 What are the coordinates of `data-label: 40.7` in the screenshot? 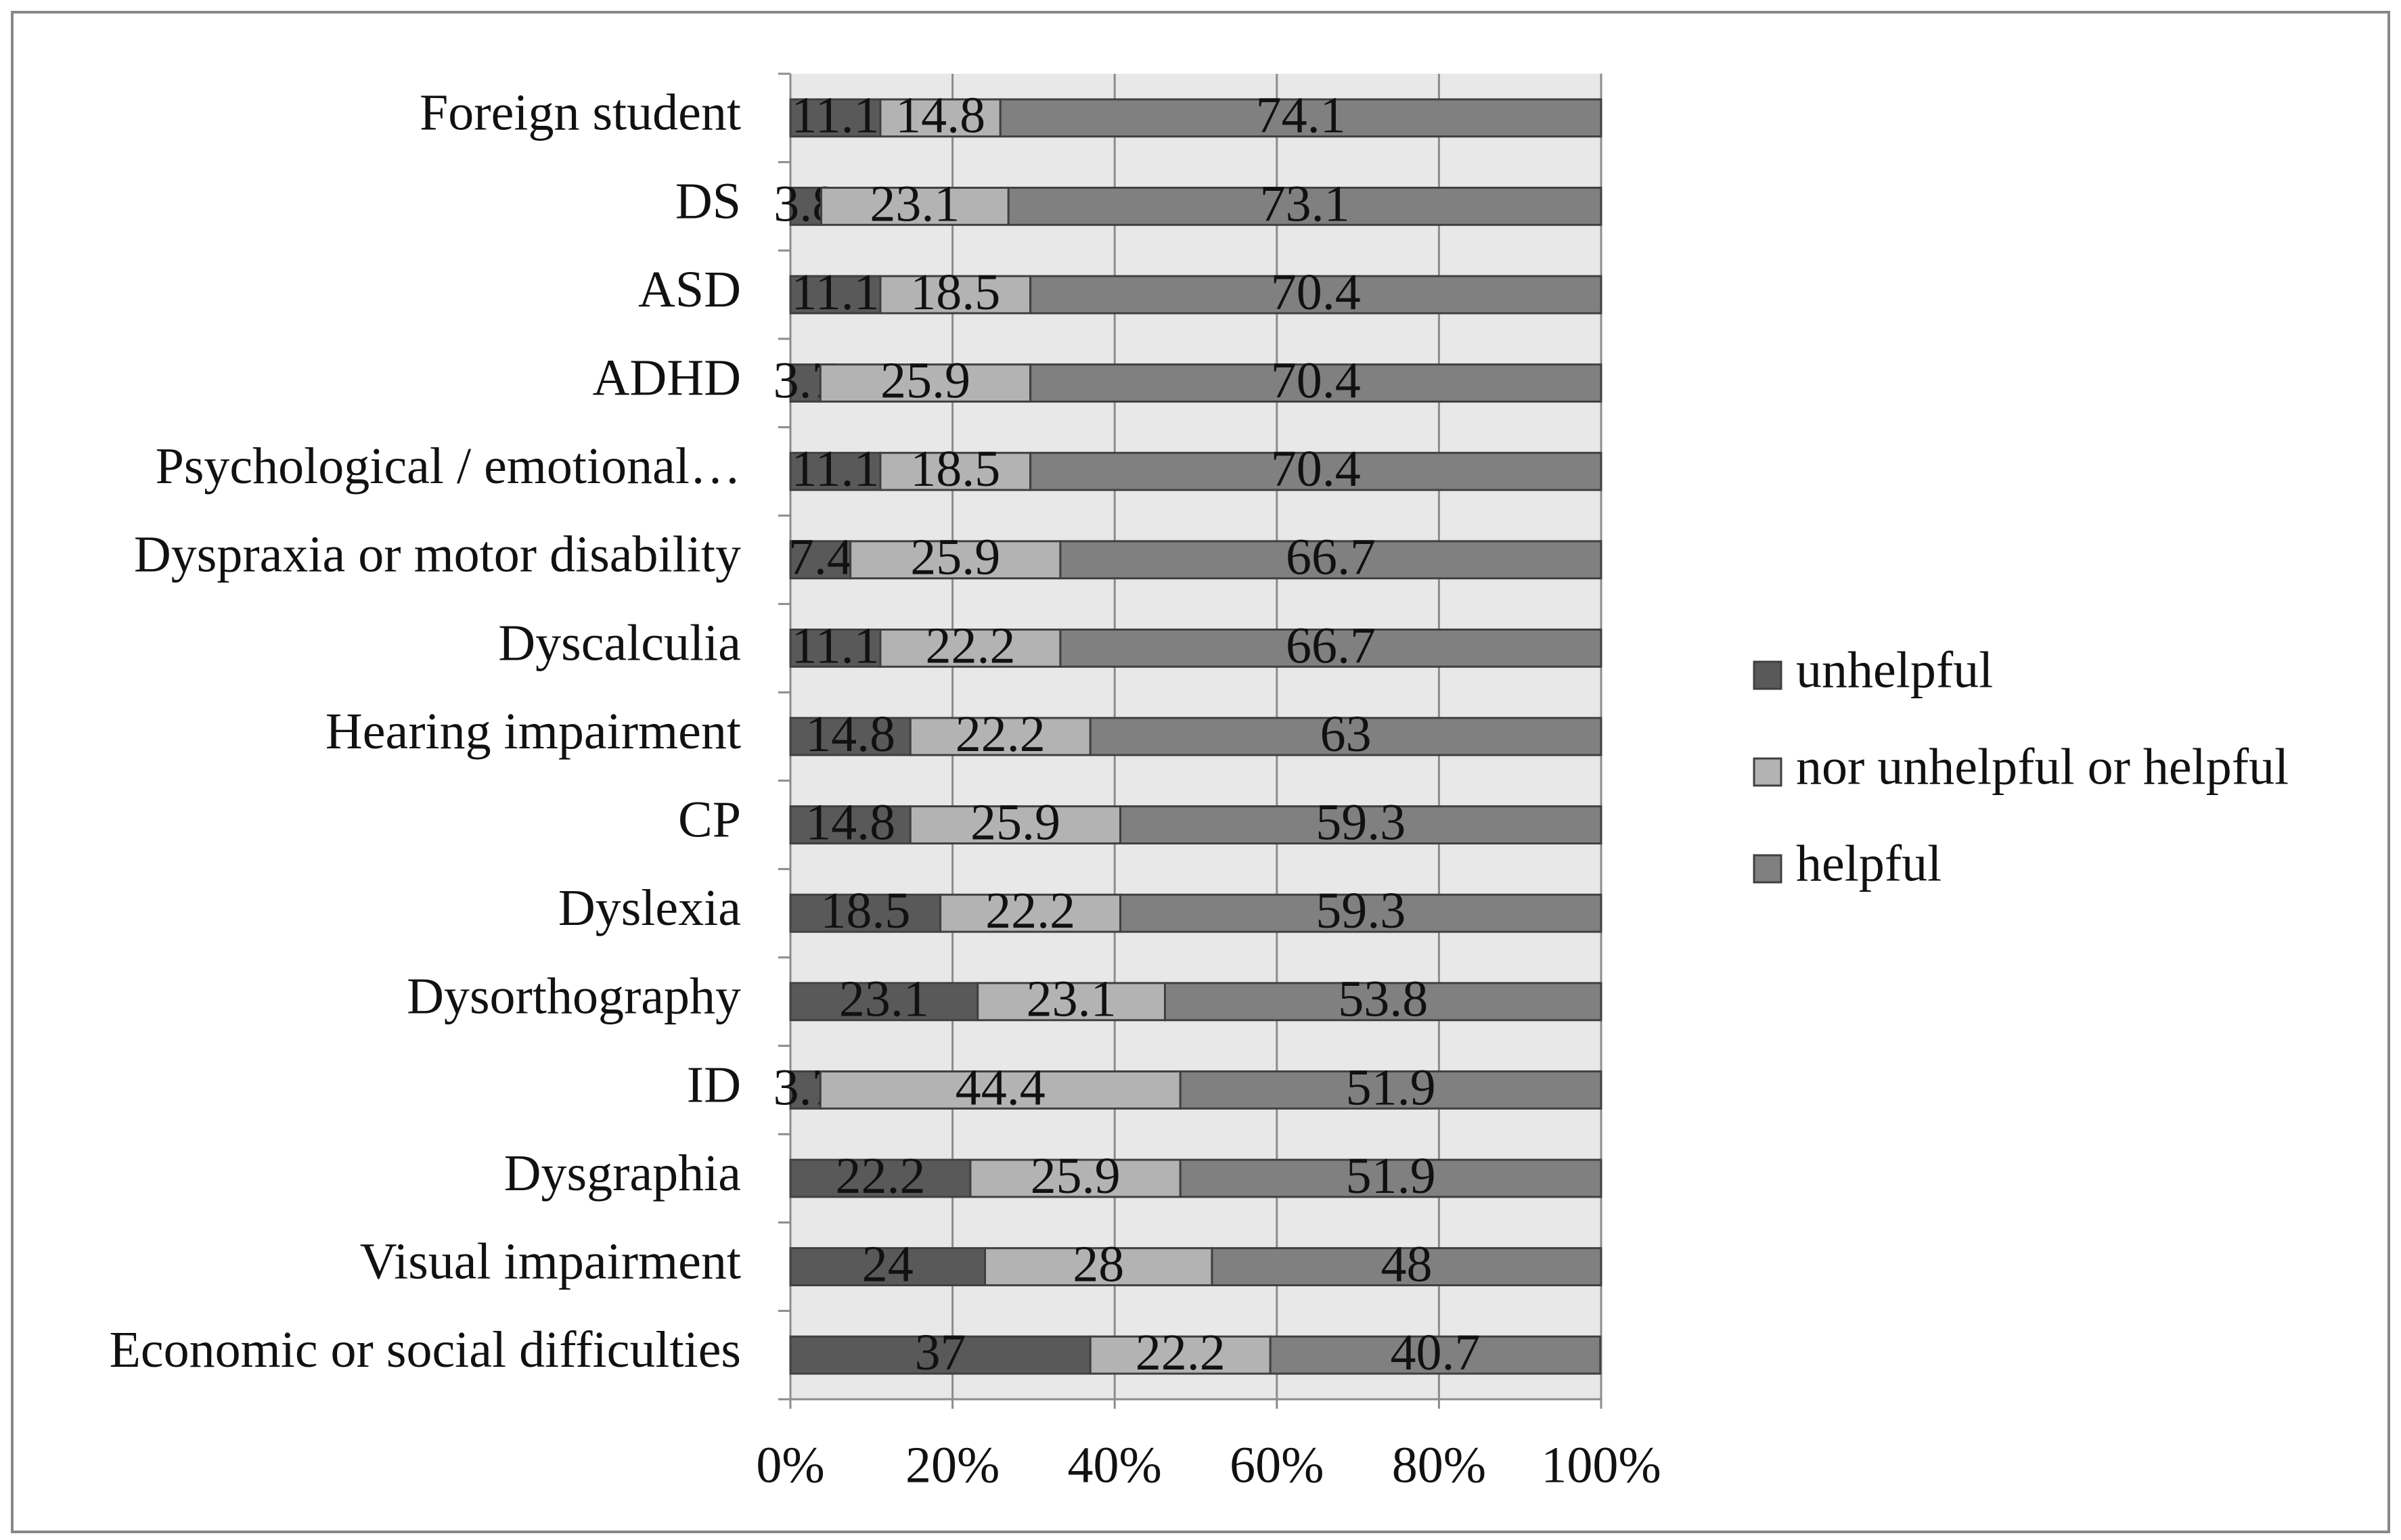 It's located at (1436, 1352).